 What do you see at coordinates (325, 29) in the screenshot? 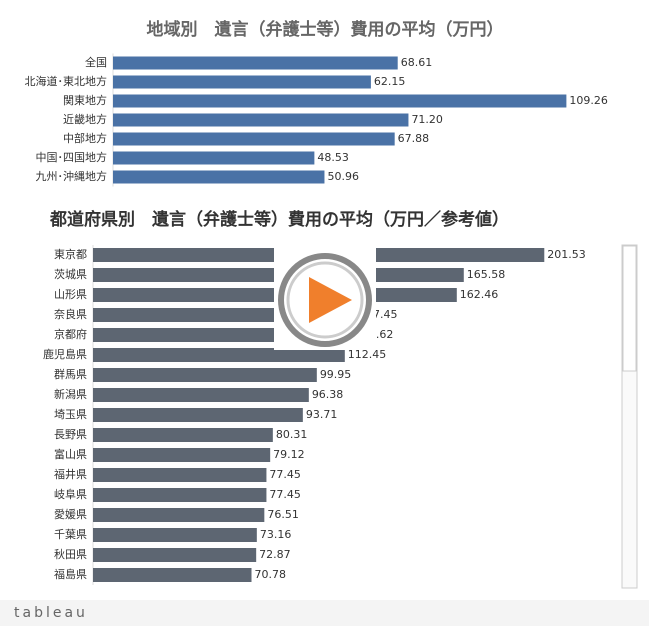
I see `chart-title: 地域別 遺言（弁護士等）費用の平均（万円）` at bounding box center [325, 29].